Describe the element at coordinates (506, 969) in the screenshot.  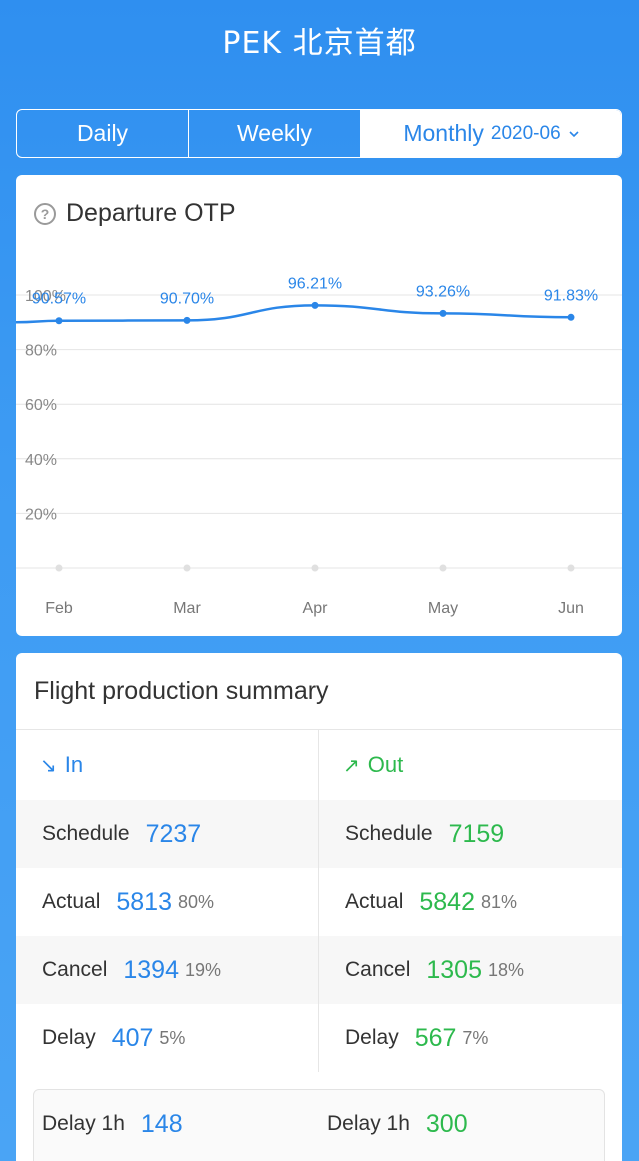
I see `cancel-percent: 18%` at that location.